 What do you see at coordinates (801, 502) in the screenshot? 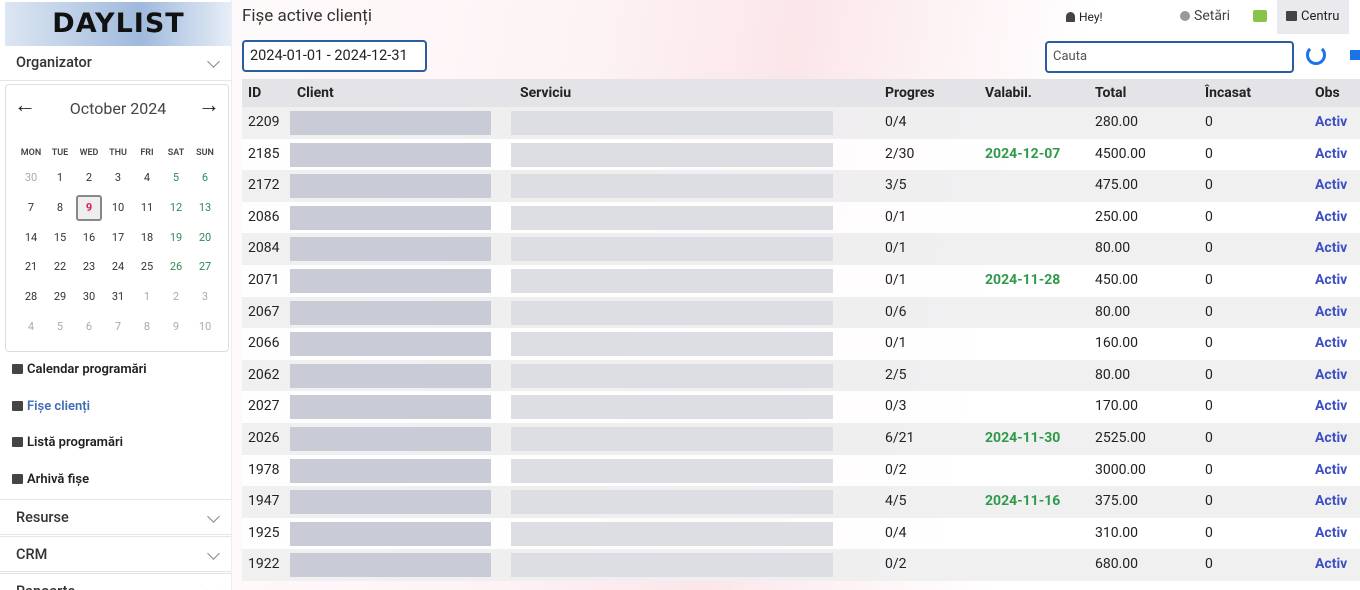
I see `table-row: 1947 4/5 2024-11-16 375.00 0 Activ` at bounding box center [801, 502].